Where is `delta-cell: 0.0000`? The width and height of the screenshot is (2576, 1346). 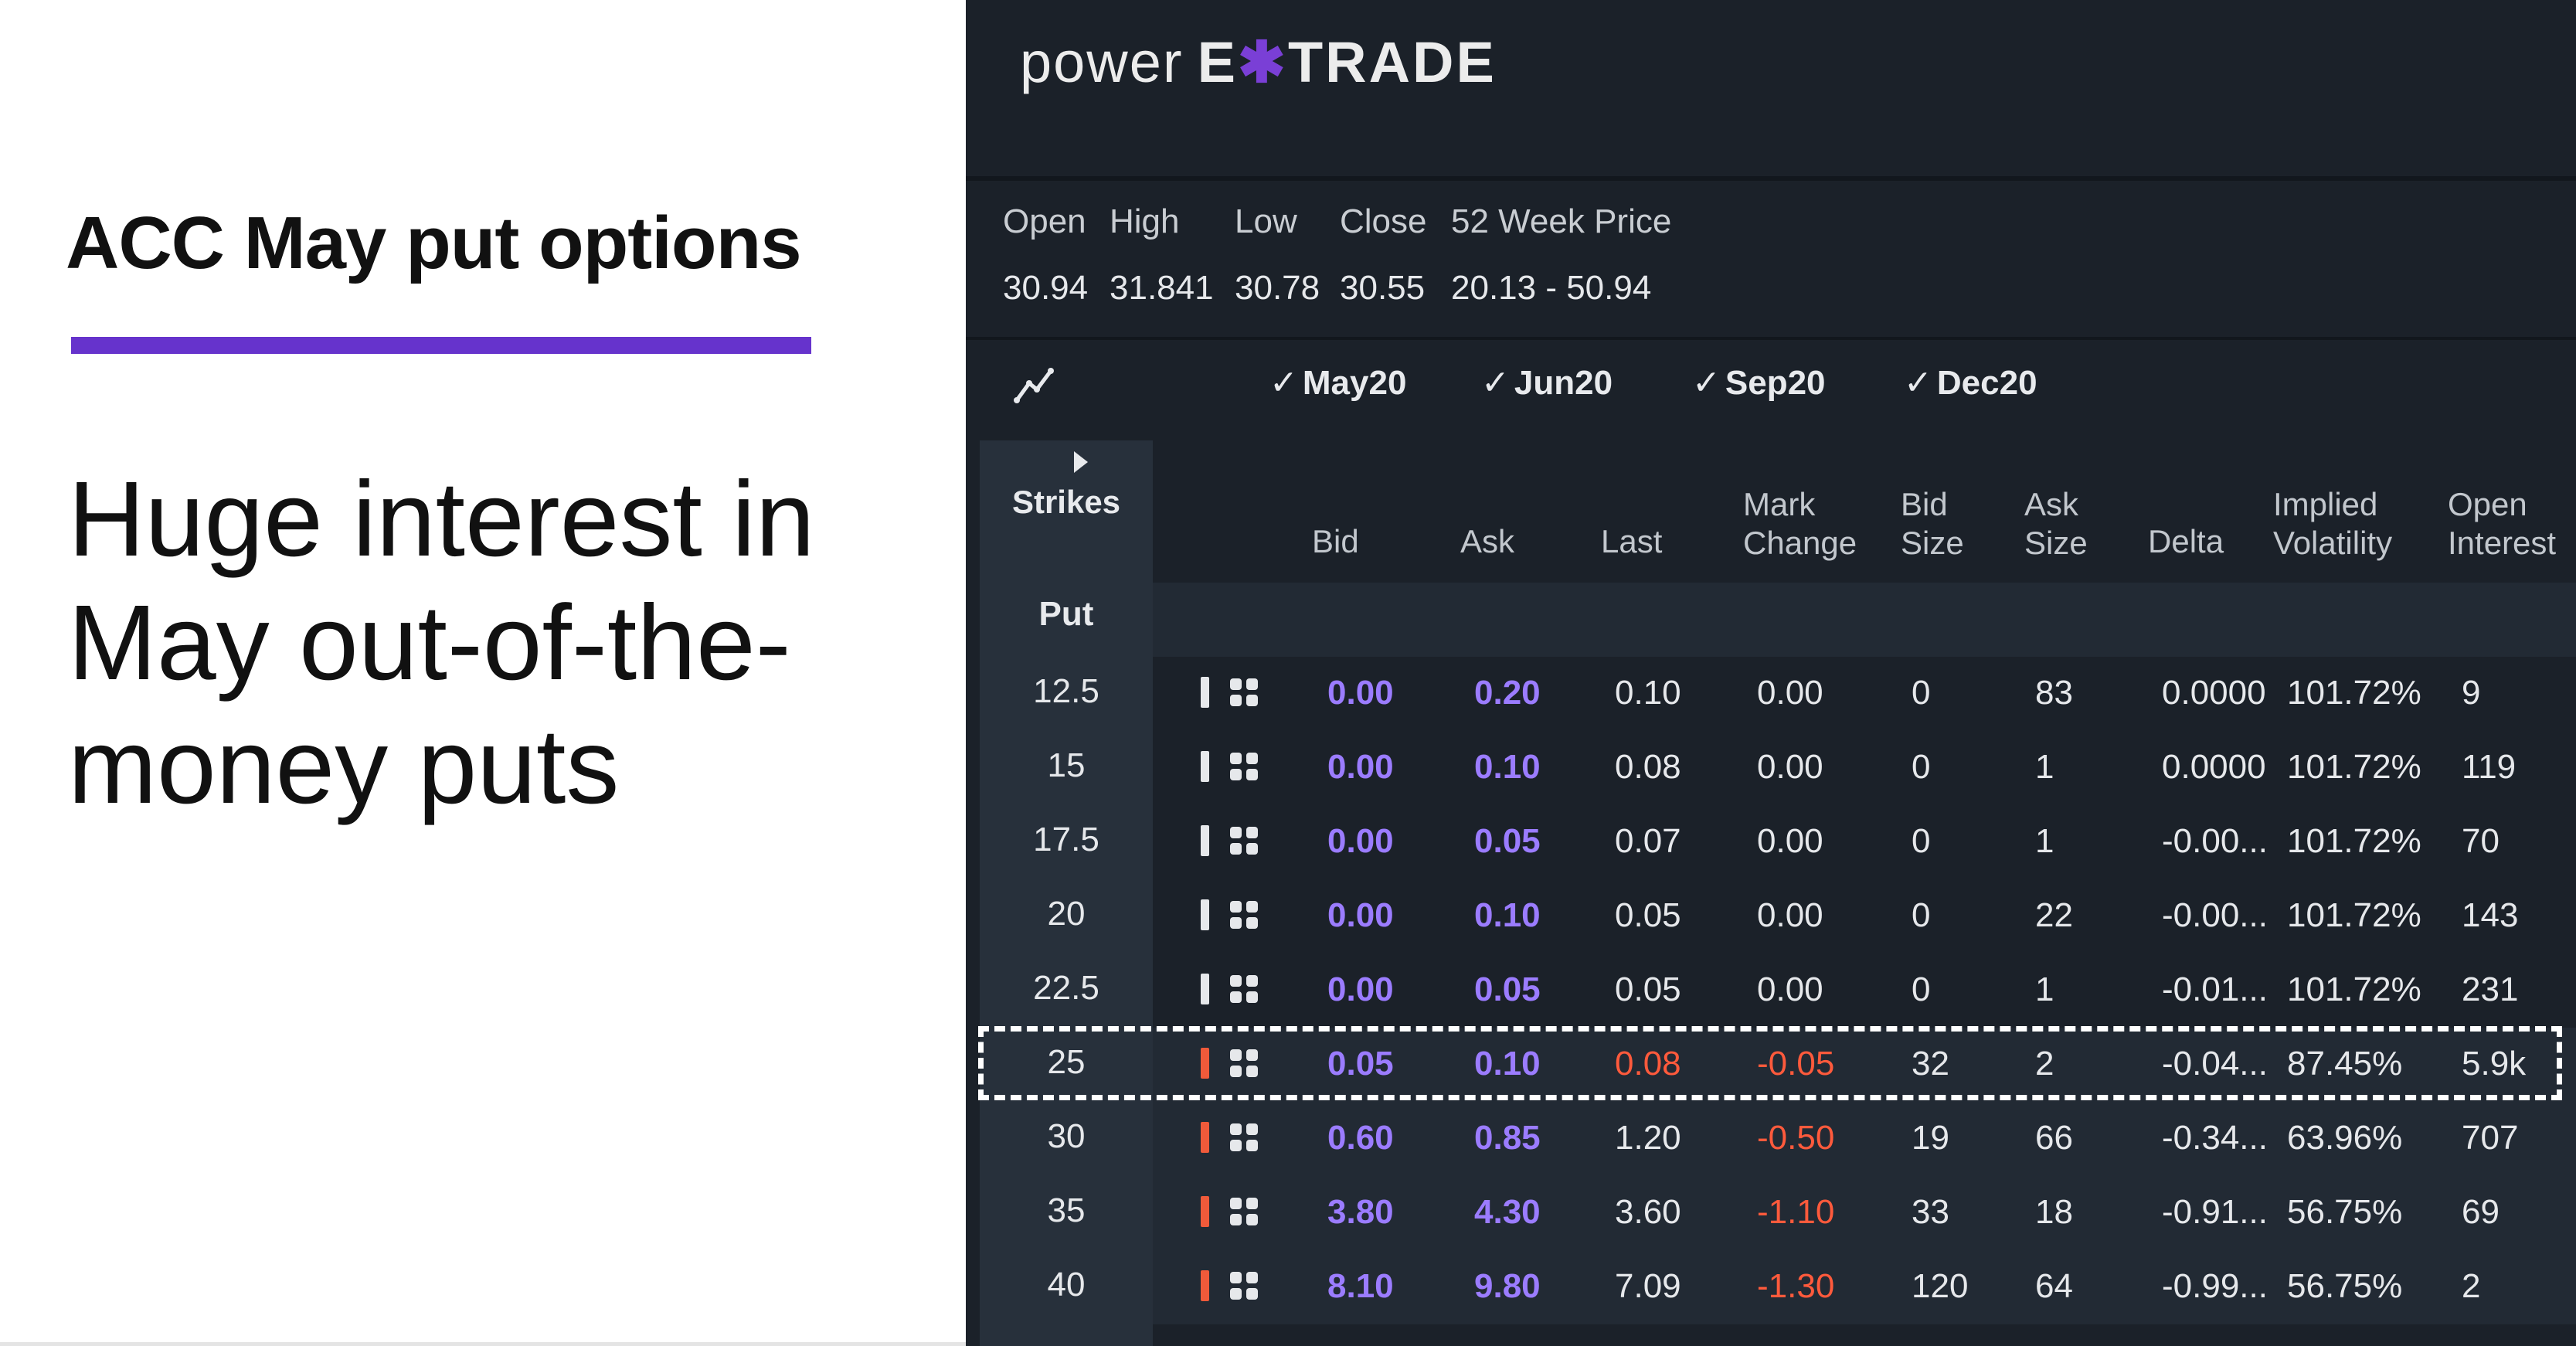
delta-cell: 0.0000 is located at coordinates (2214, 693).